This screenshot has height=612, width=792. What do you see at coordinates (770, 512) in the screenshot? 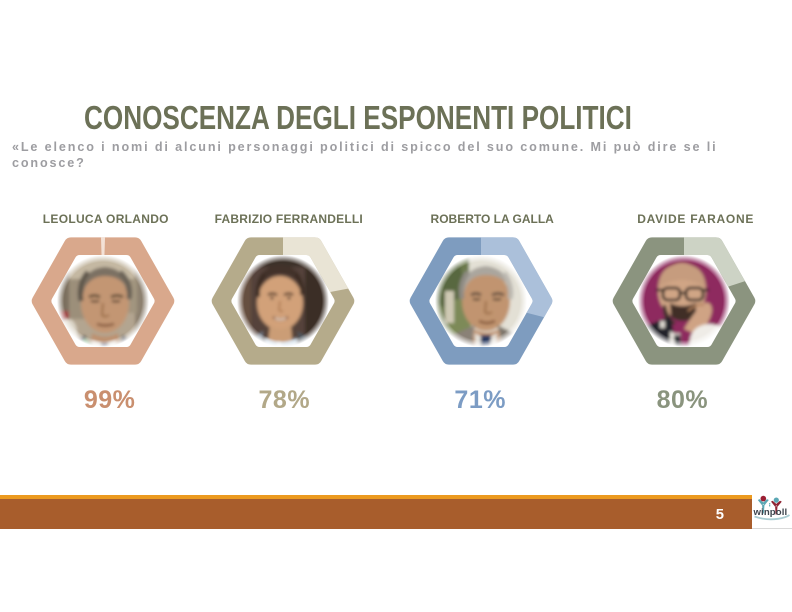
I see `svg-text: winpoll` at bounding box center [770, 512].